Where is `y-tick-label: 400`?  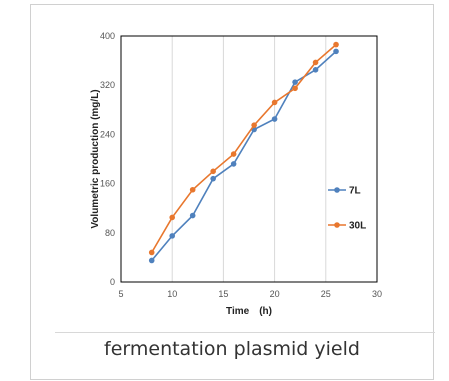
y-tick-label: 400 is located at coordinates (107, 36).